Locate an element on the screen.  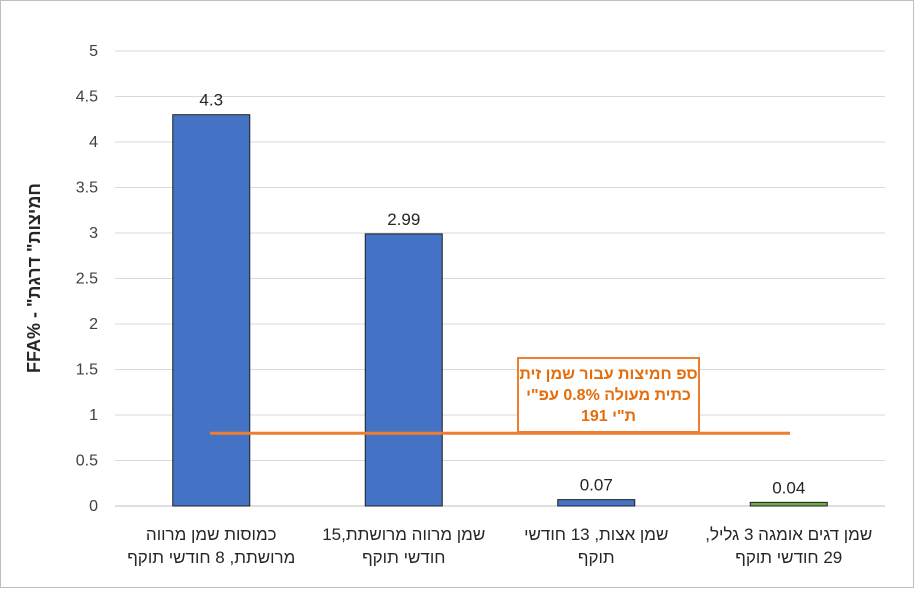
y-tick-label: 3 is located at coordinates (93, 233).